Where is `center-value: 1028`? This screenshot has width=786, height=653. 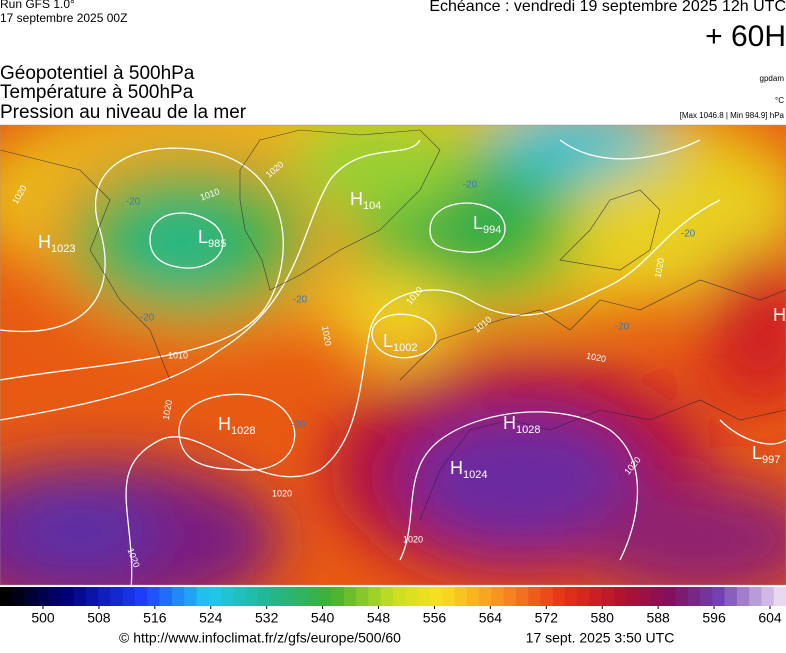
center-value: 1028 is located at coordinates (243, 431).